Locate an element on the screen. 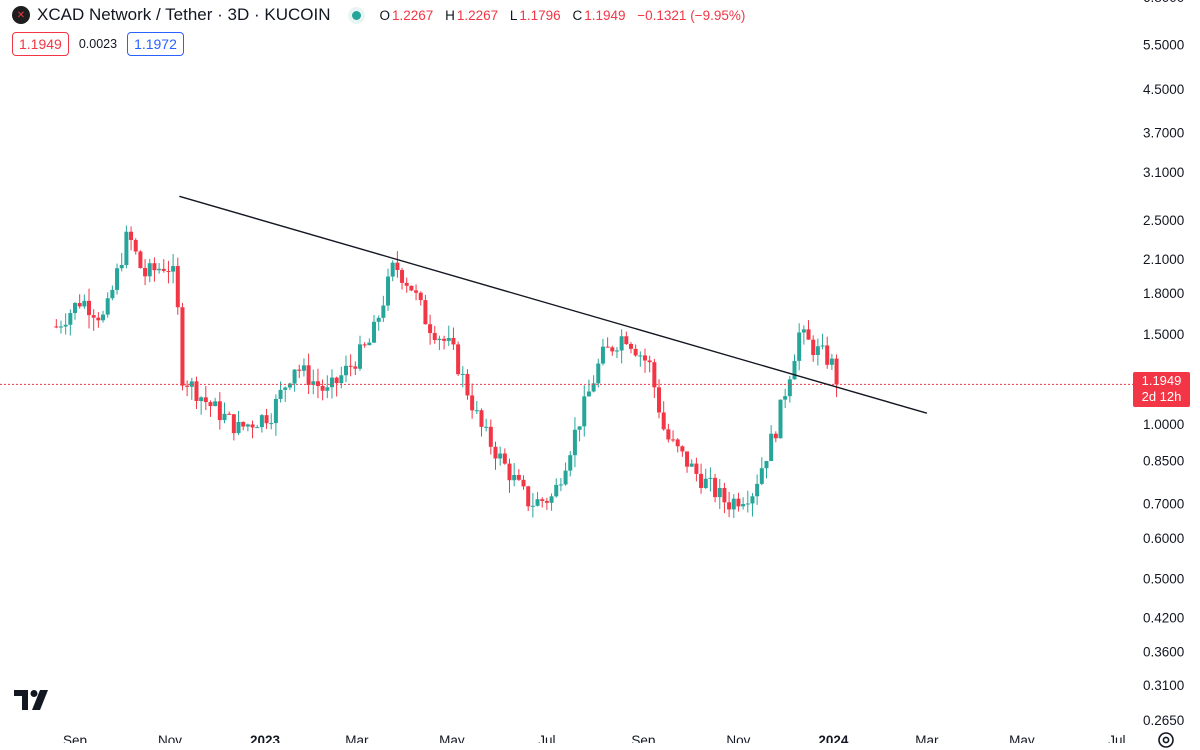 The height and width of the screenshot is (750, 1200). settings-icon is located at coordinates (1166, 740).